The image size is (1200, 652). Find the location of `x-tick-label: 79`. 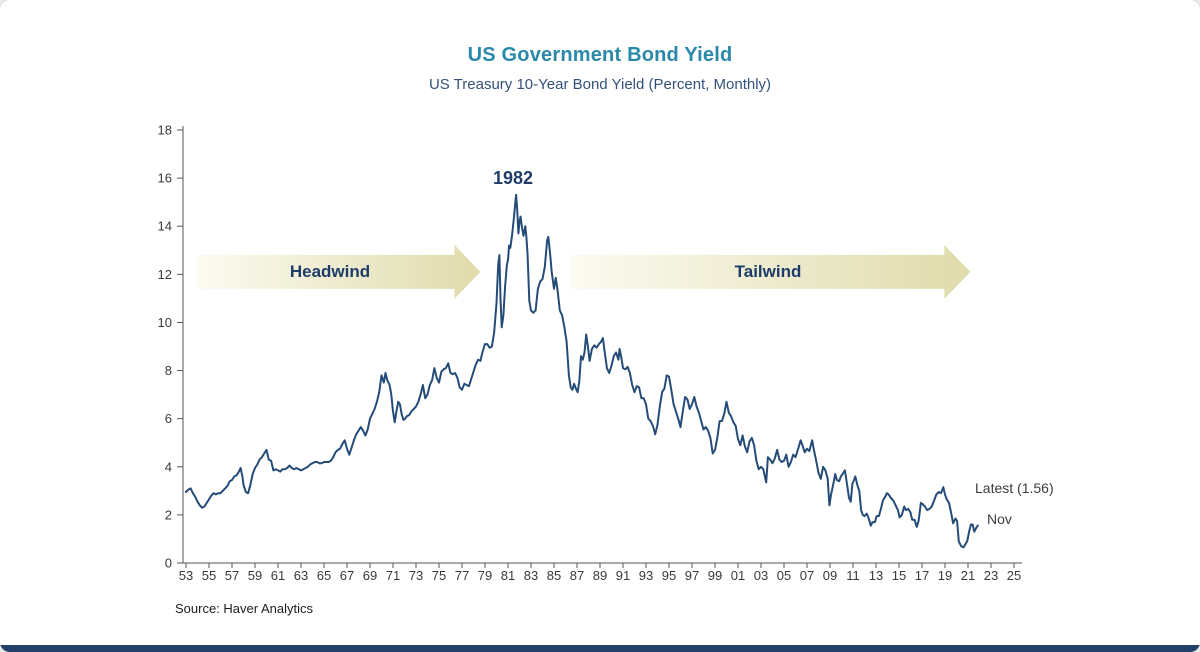

x-tick-label: 79 is located at coordinates (485, 575).